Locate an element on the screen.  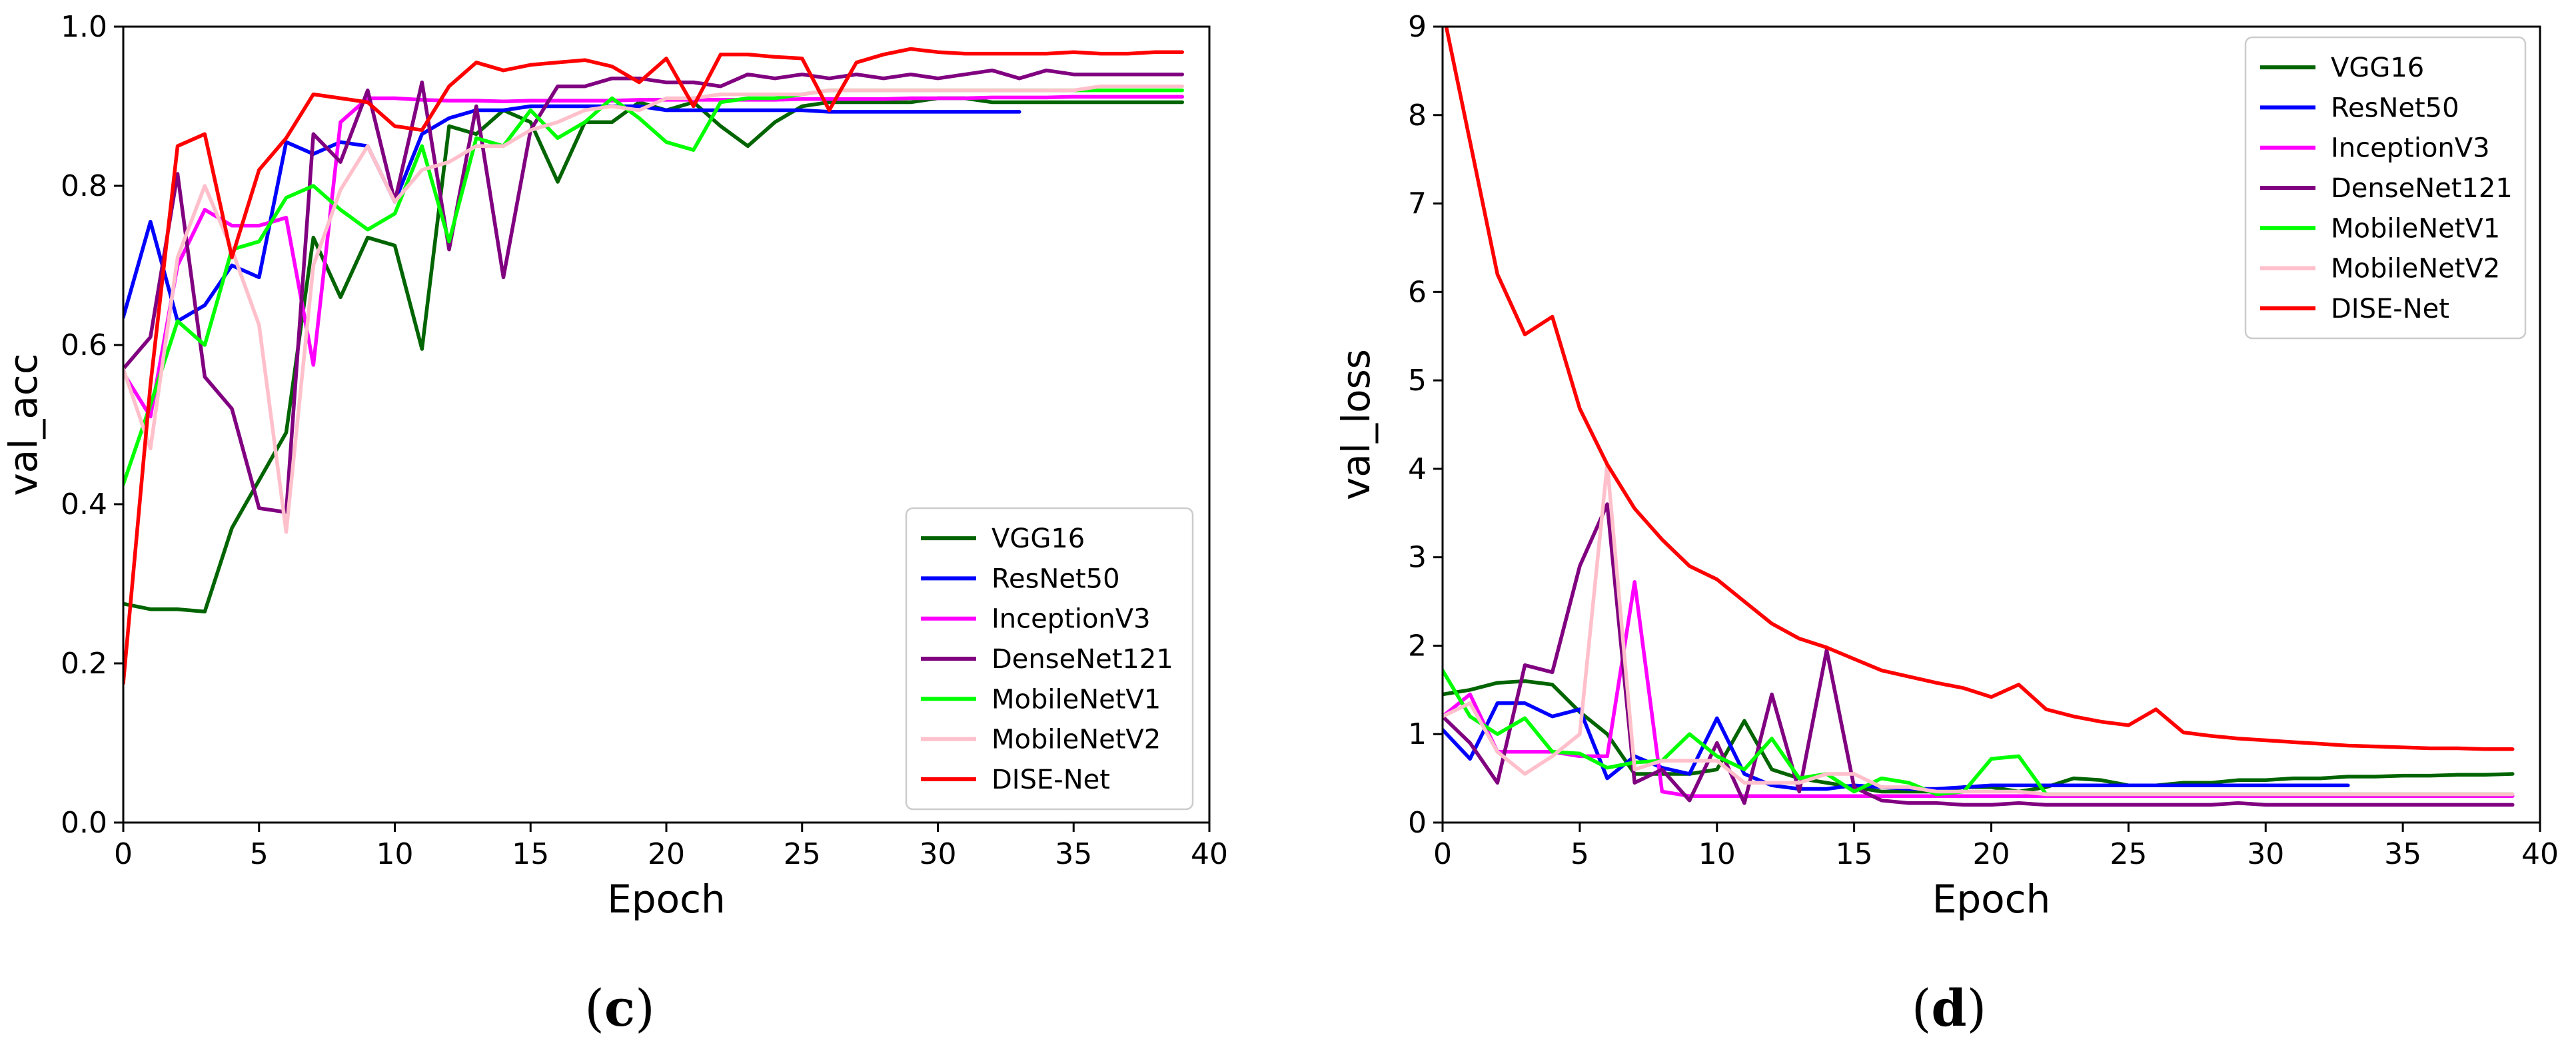
acc-y-tick-label: 0.4 is located at coordinates (84, 505).